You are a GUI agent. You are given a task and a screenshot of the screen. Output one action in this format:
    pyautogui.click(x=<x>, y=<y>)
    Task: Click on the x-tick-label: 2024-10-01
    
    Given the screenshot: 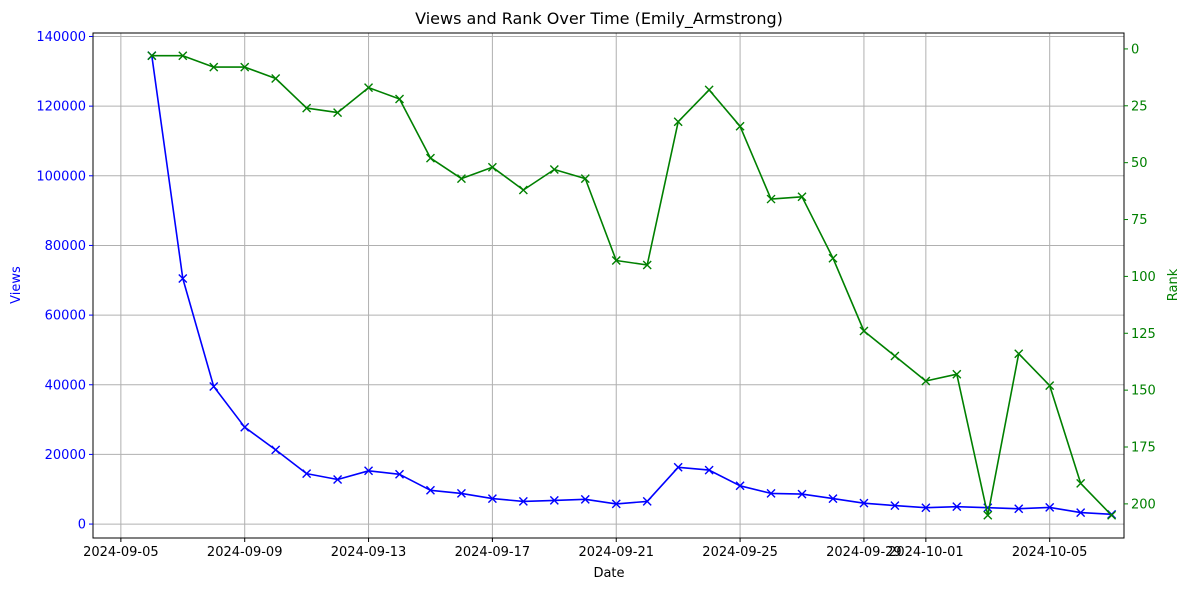 What is the action you would take?
    pyautogui.click(x=926, y=552)
    